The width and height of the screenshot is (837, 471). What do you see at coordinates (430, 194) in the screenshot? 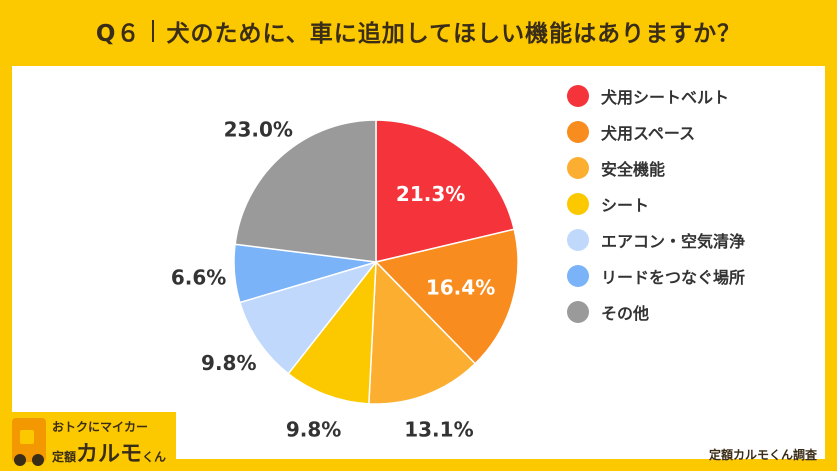
I see `data-label-0: 21.3%` at bounding box center [430, 194].